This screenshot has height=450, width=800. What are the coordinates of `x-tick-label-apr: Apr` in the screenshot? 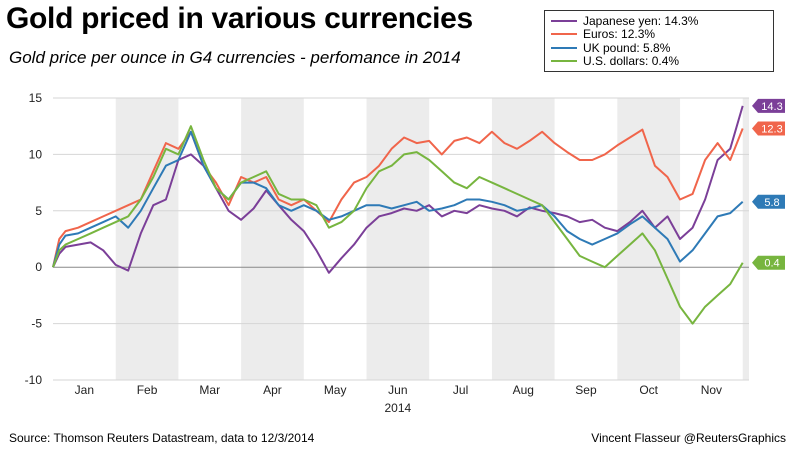 It's located at (272, 390).